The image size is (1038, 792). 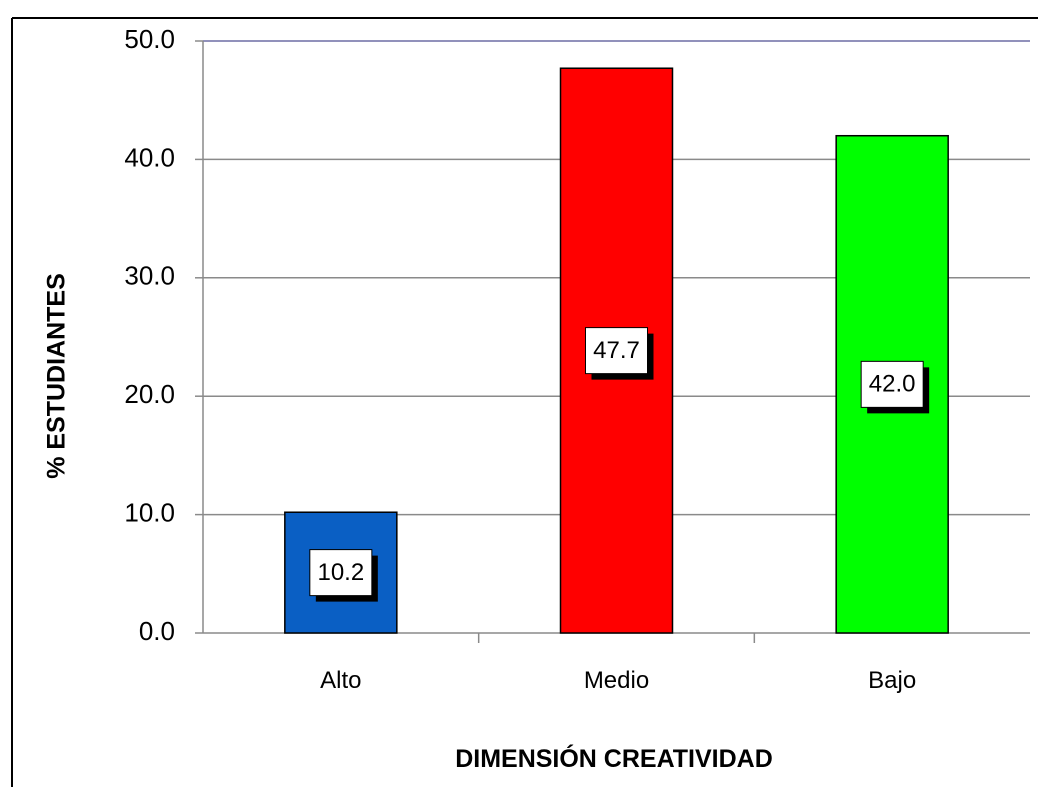 I want to click on y-tick-label: 0.0, so click(x=157, y=631).